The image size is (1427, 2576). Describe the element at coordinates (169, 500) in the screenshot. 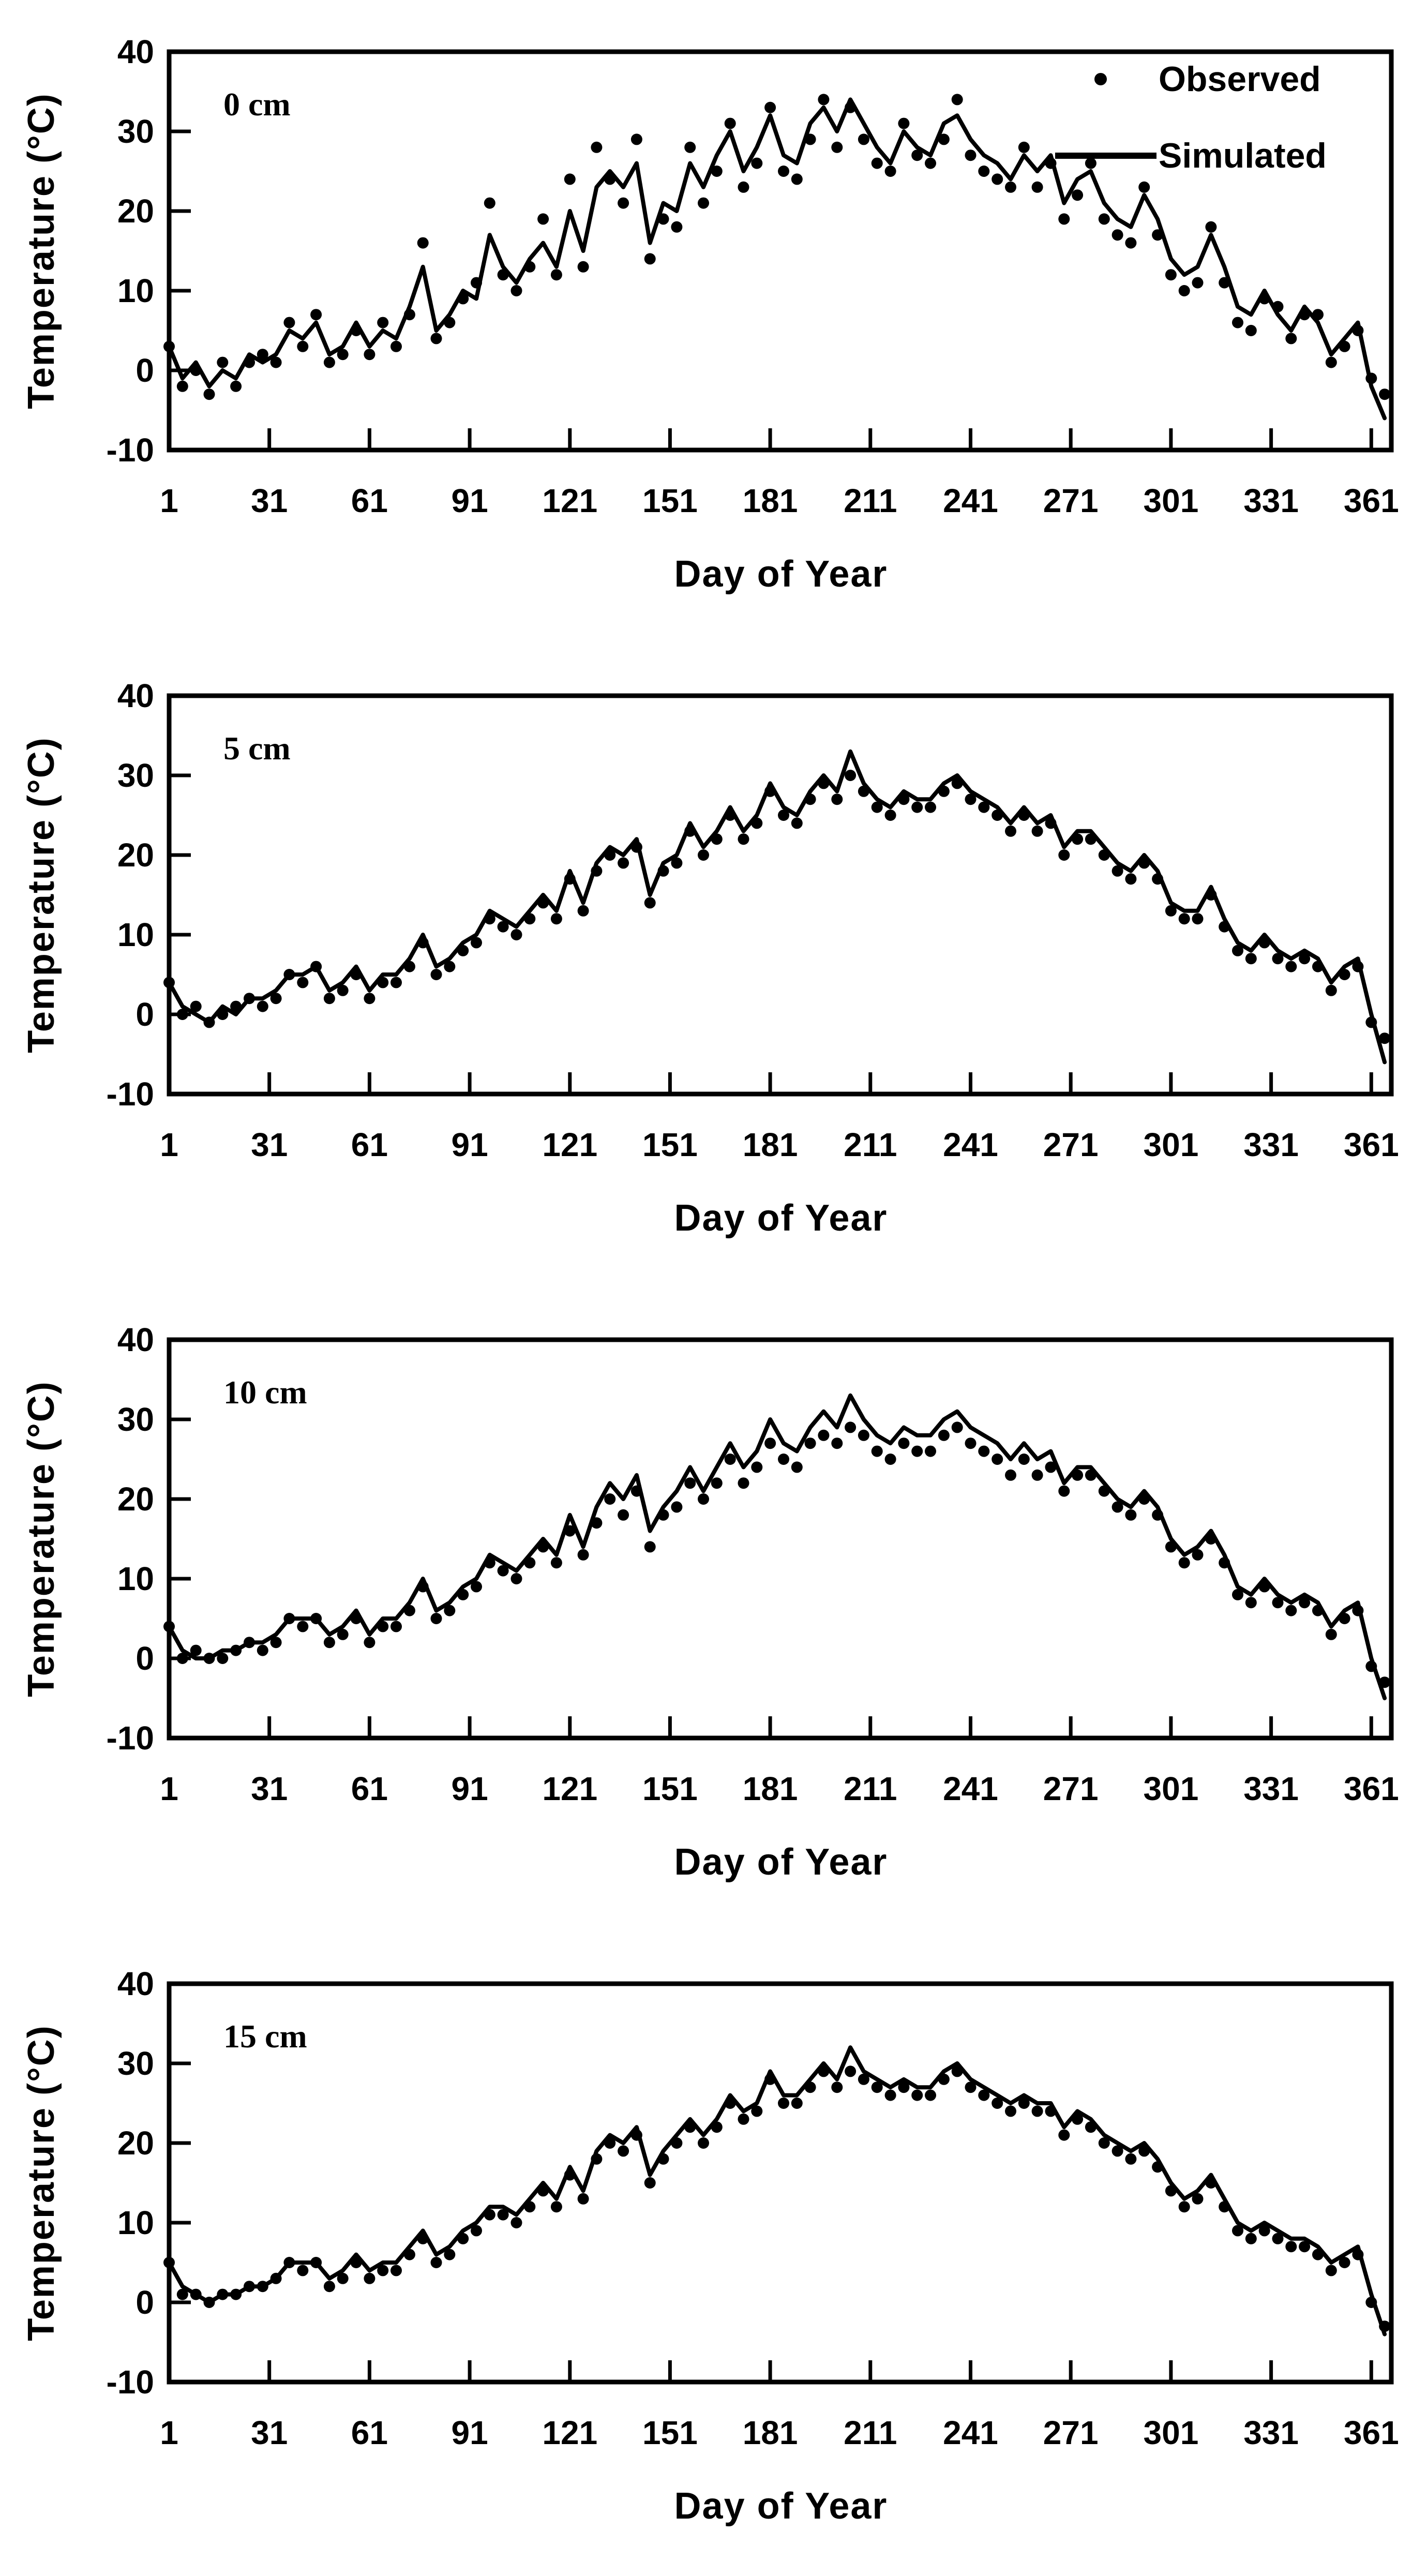

I see `x-tick-label: 1` at that location.